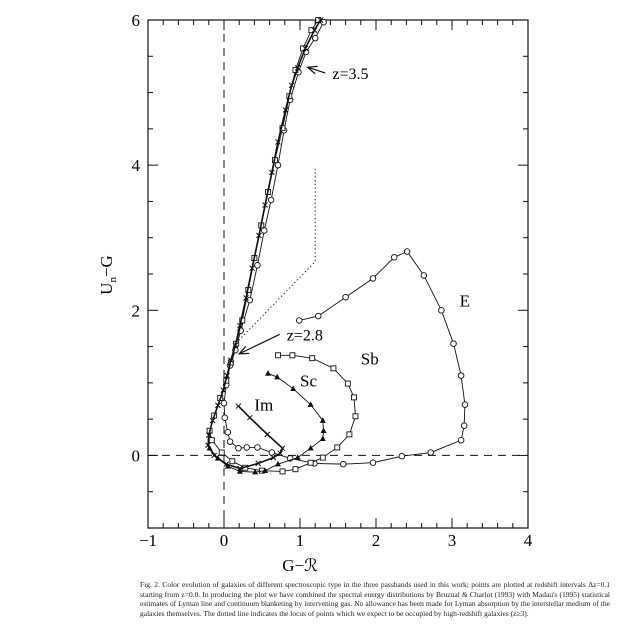  Describe the element at coordinates (136, 165) in the screenshot. I see `y-tick-label: 4` at that location.